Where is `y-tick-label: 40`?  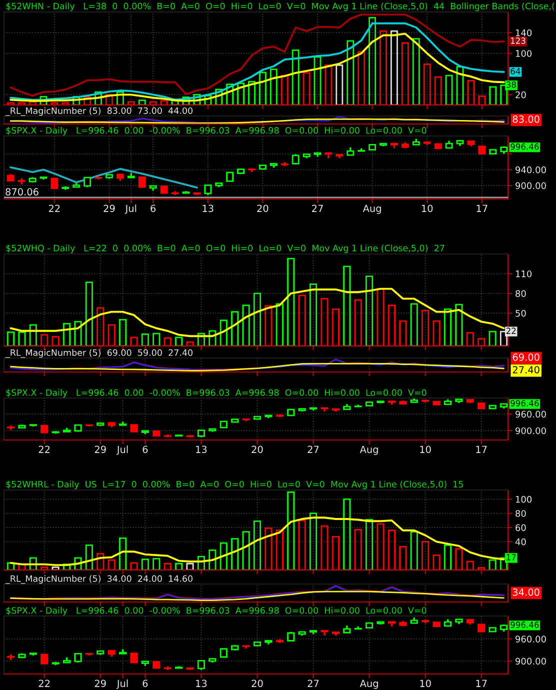
y-tick-label: 40 is located at coordinates (520, 542).